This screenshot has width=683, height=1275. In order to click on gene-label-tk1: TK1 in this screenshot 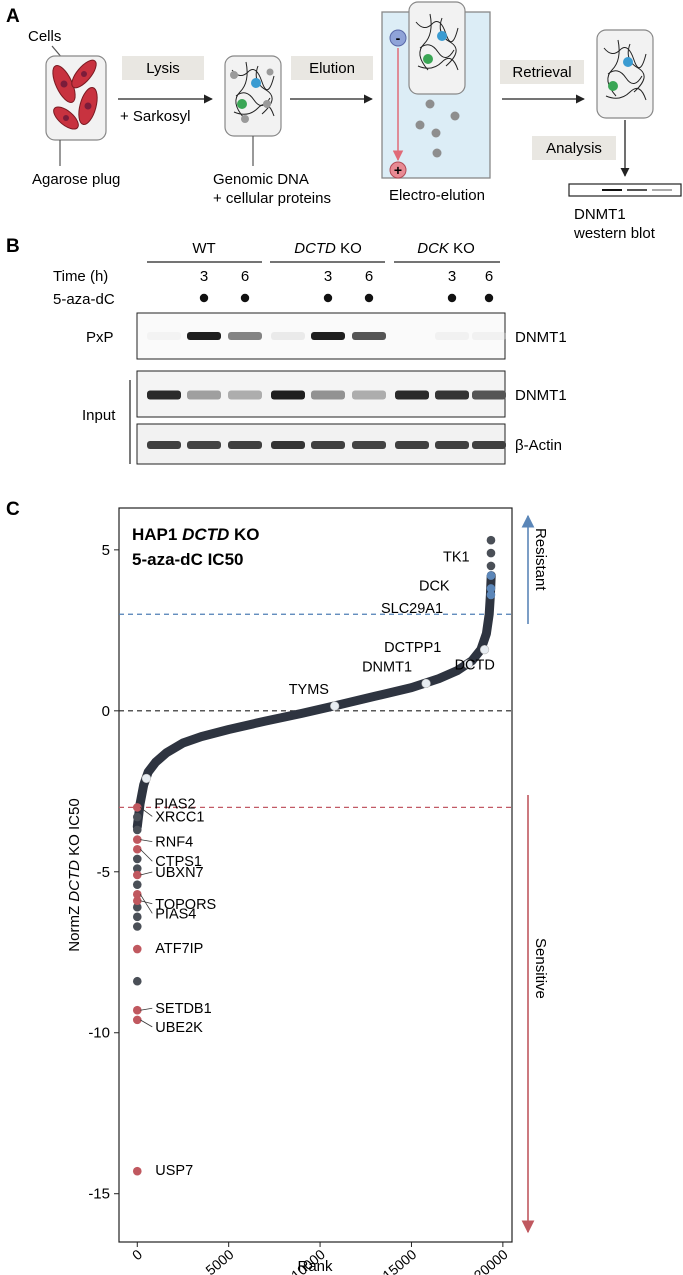, I will do `click(456, 558)`.